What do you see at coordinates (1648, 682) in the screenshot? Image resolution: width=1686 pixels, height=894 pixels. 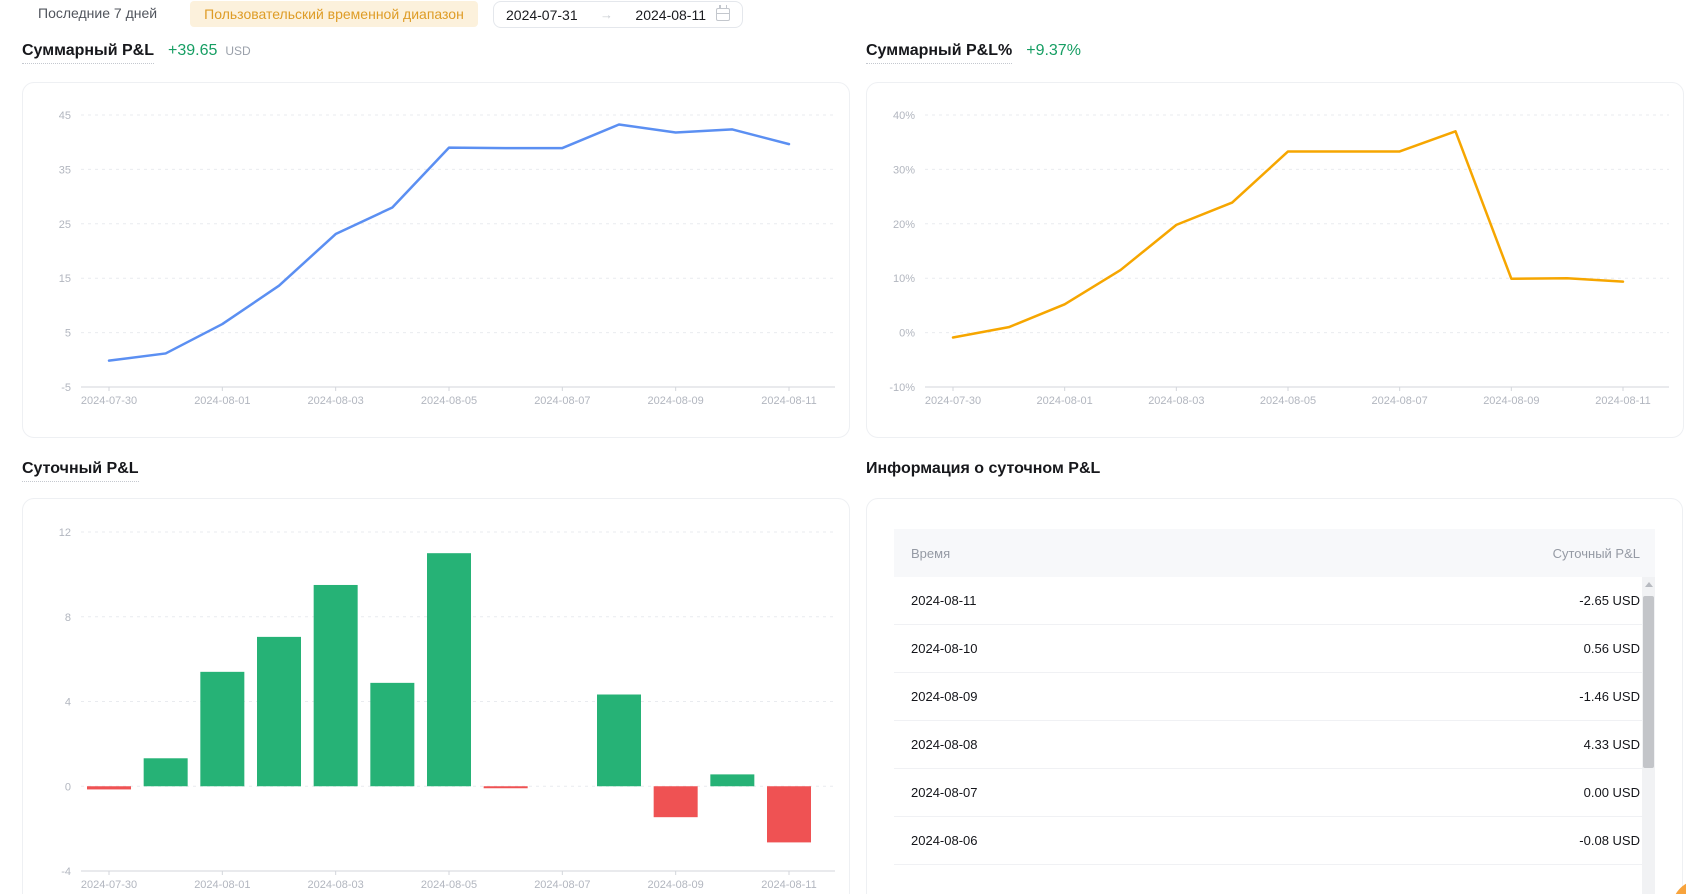 I see `scrollbar-thumb` at bounding box center [1648, 682].